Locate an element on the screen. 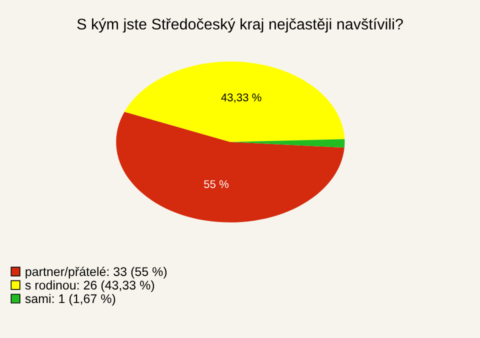 This screenshot has width=480, height=338. legend-label: sami: 1 (1,67 %) is located at coordinates (70, 300).